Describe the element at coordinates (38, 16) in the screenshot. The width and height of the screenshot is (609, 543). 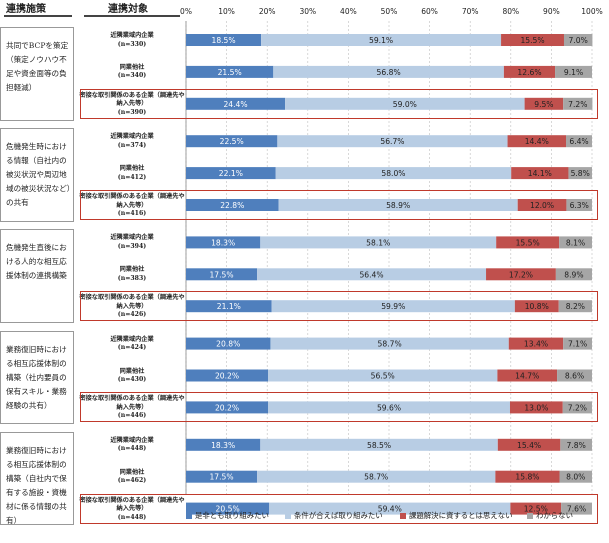
I see `header-measure-underline` at that location.